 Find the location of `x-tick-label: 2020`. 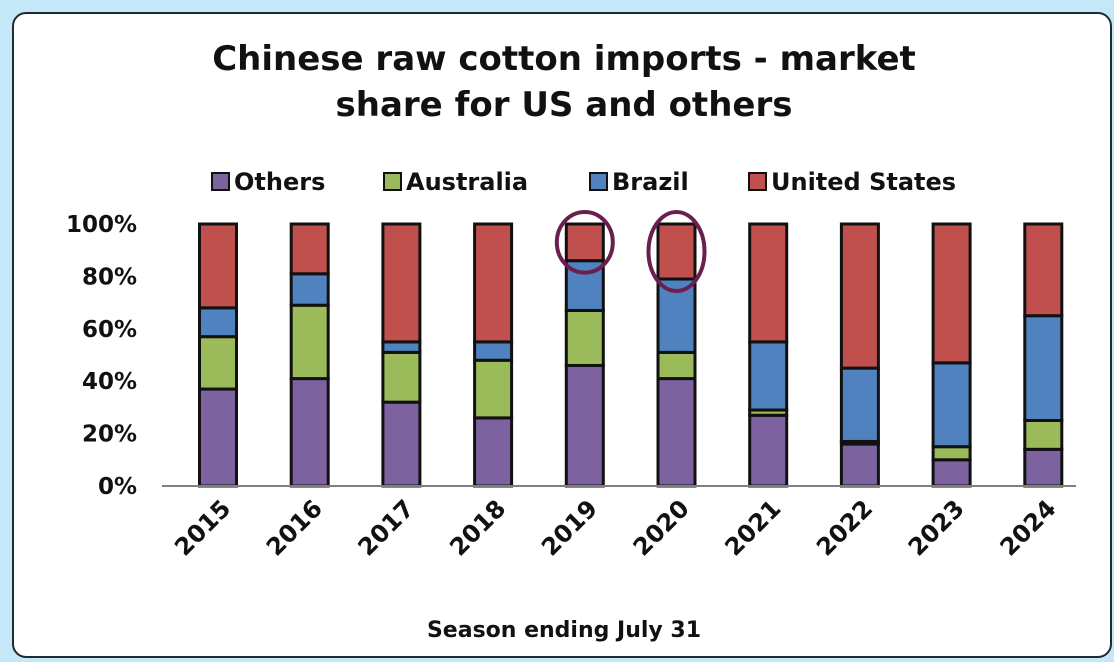

x-tick-label: 2020 is located at coordinates (661, 527).